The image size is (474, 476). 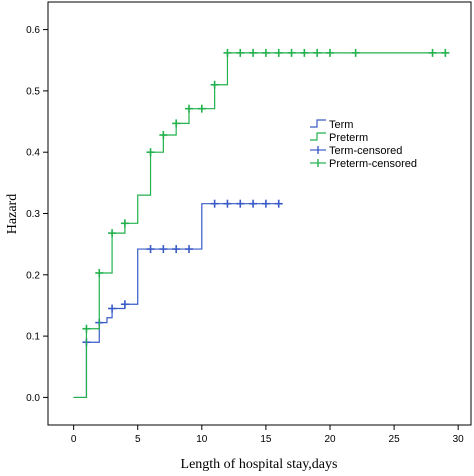 I want to click on y-axis: 0.0 0.1 0.2 0.3 0.4 0.5 0.6, so click(x=37, y=214).